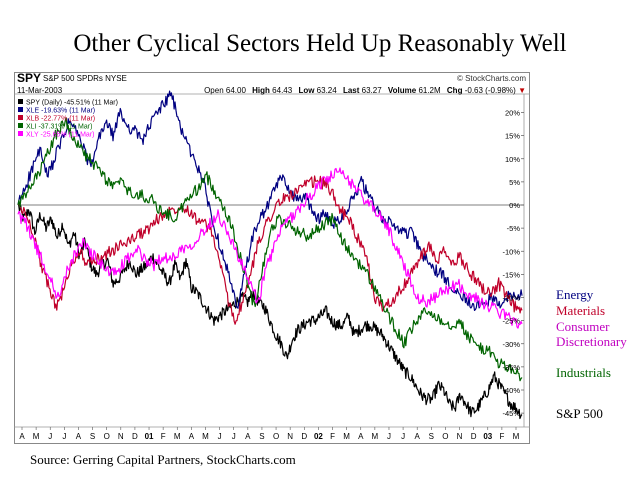 This screenshot has width=640, height=480. What do you see at coordinates (522, 90) in the screenshot?
I see `down-arrow-icon: ▼` at bounding box center [522, 90].